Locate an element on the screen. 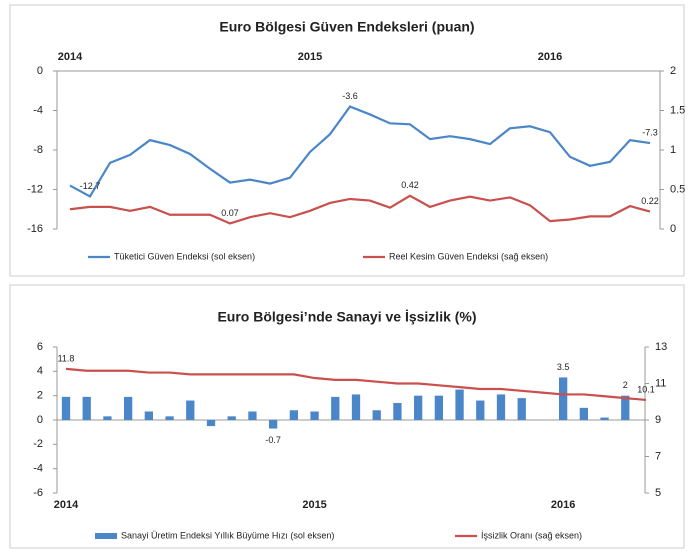 This screenshot has width=694, height=552. y2-tick-label: 0 is located at coordinates (673, 229).